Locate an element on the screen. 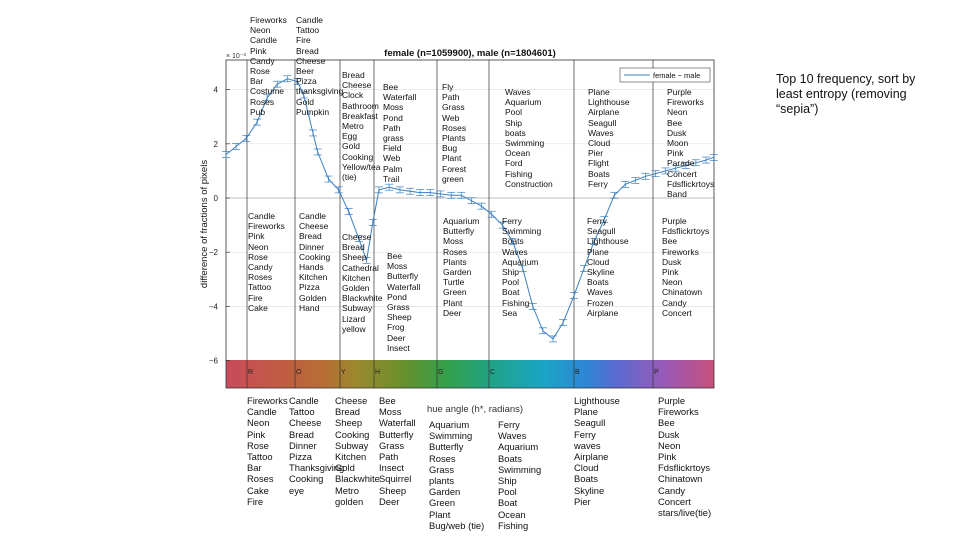 This screenshot has height=540, width=960. hue-band-label-P: P is located at coordinates (656, 372).